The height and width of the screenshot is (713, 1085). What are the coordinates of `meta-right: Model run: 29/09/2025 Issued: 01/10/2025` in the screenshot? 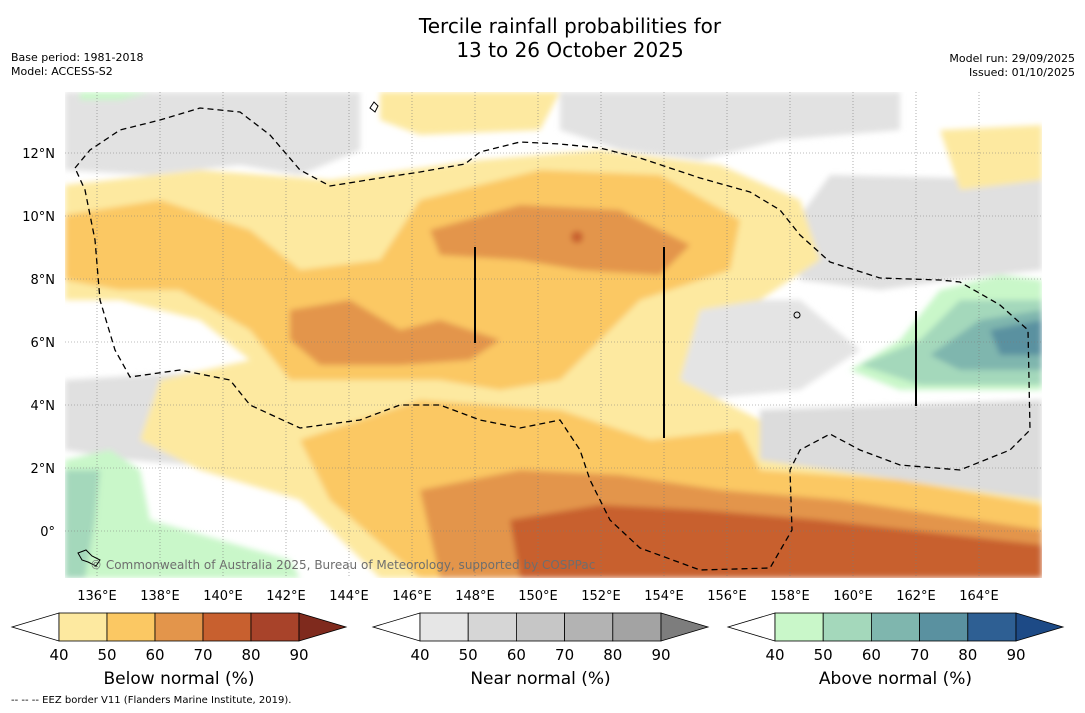 It's located at (1012, 66).